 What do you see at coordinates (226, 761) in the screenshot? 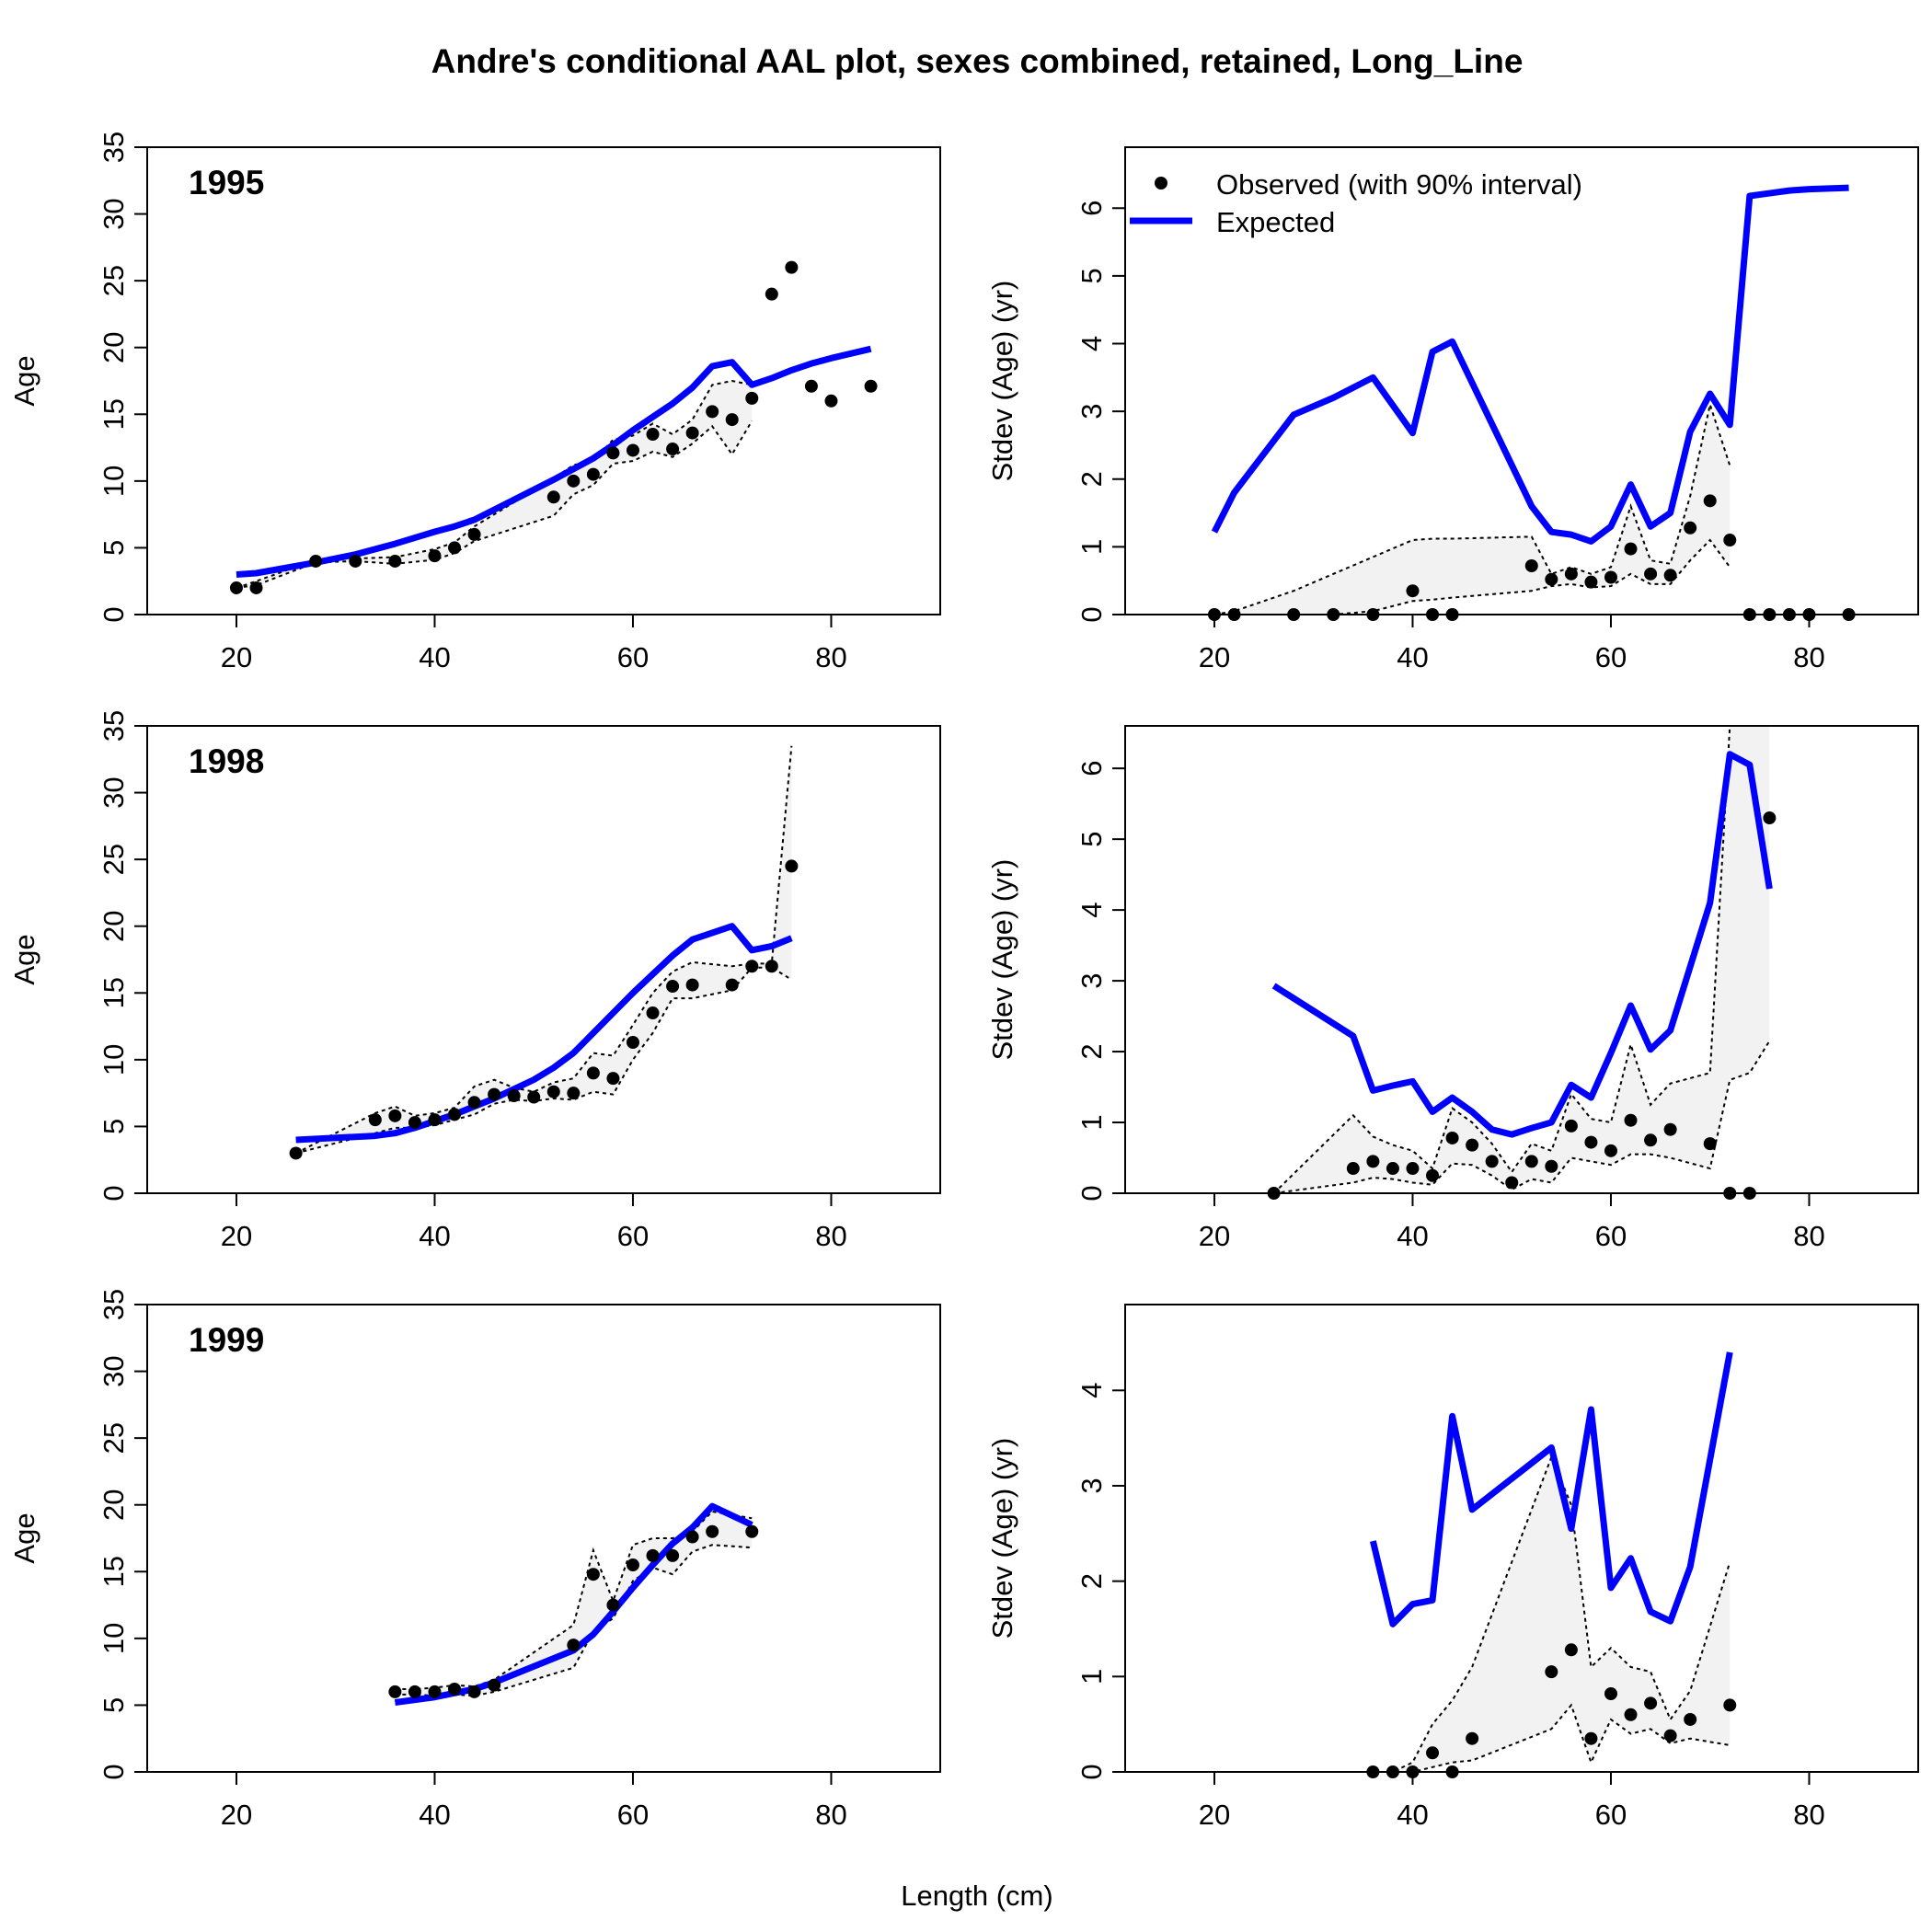
I see `year-label: 1998` at bounding box center [226, 761].